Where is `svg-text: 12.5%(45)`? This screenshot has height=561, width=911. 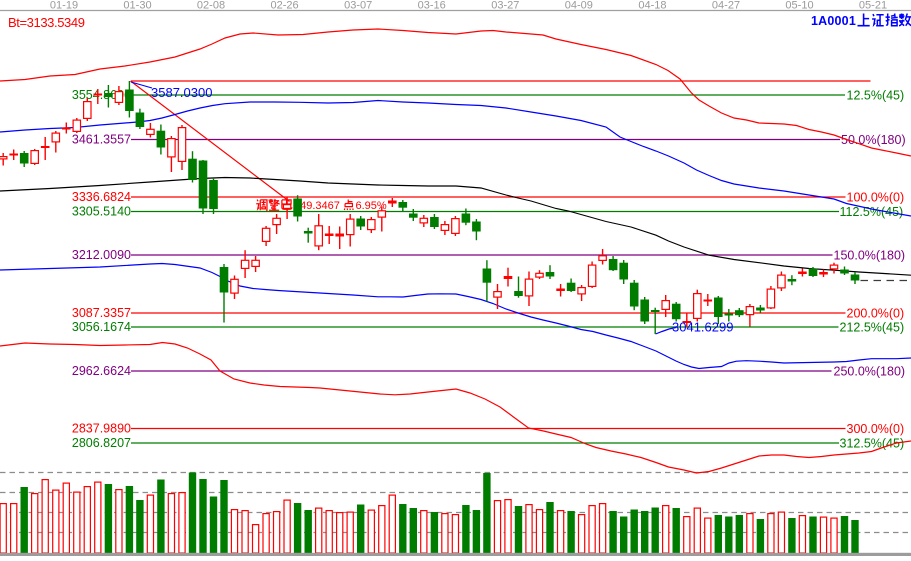
svg-text: 12.5%(45) is located at coordinates (876, 96).